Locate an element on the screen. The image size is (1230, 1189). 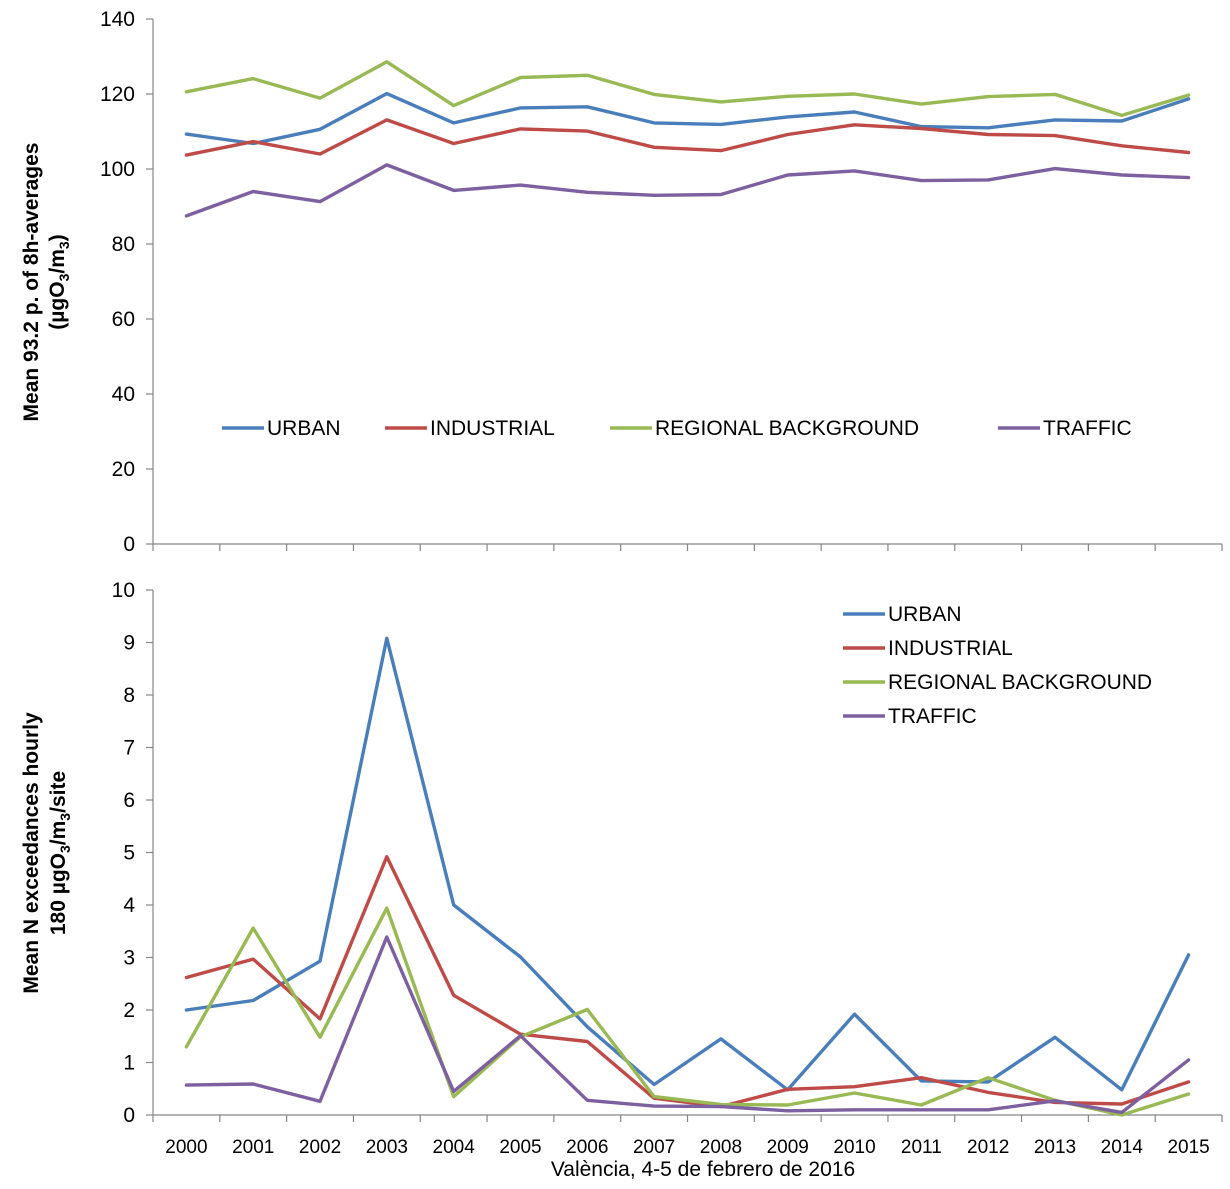
y-tick-label: 40 is located at coordinates (123, 394).